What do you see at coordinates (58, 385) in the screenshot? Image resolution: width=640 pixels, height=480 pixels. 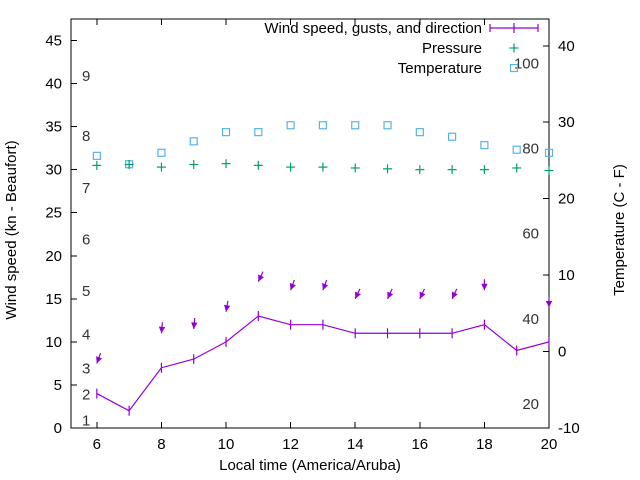 I see `y-tick-label: 5` at bounding box center [58, 385].